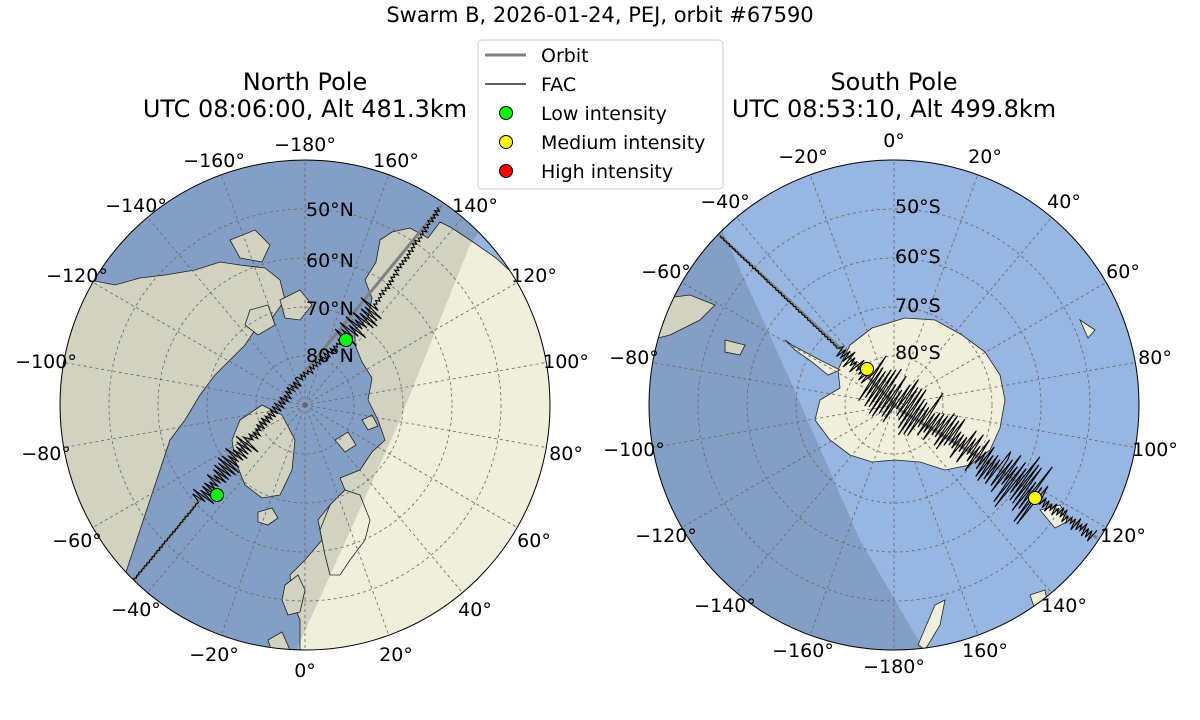  I want to click on north-lon-label: −80°, so click(46, 454).